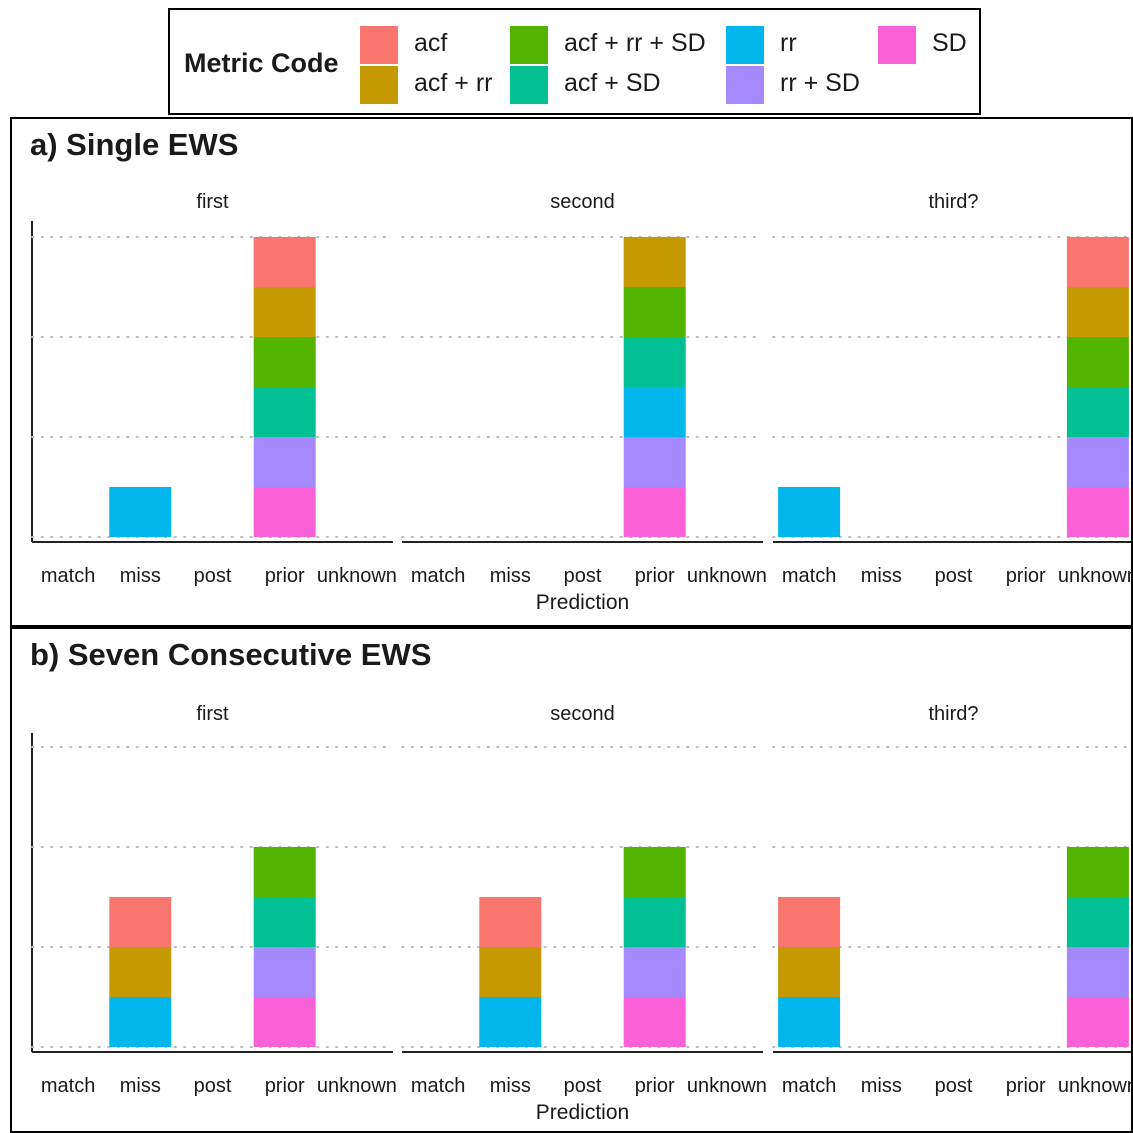 The width and height of the screenshot is (1133, 1133). I want to click on legend-label: acf + rr + SD, so click(635, 43).